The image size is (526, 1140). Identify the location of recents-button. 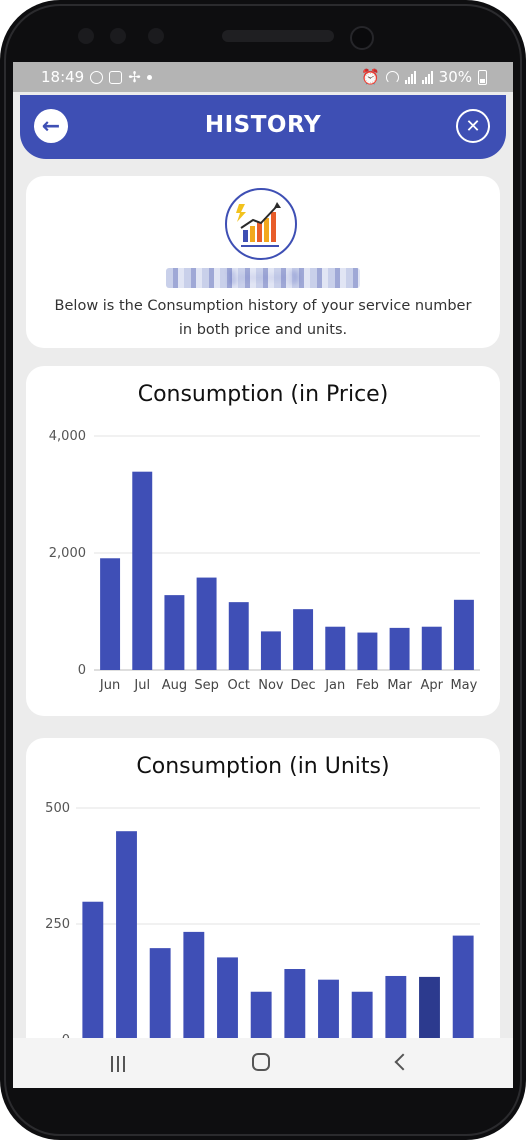
(118, 1064).